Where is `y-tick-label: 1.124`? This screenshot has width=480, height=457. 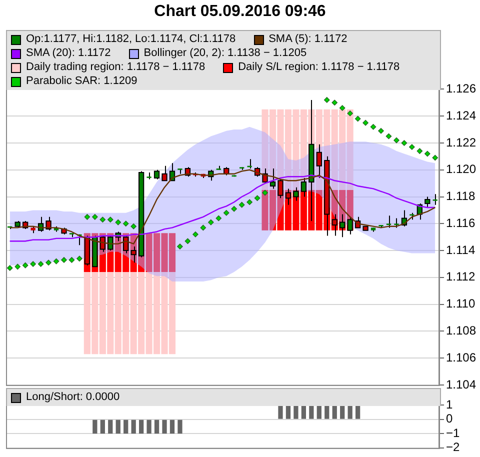
y-tick-label: 1.124 is located at coordinates (461, 115).